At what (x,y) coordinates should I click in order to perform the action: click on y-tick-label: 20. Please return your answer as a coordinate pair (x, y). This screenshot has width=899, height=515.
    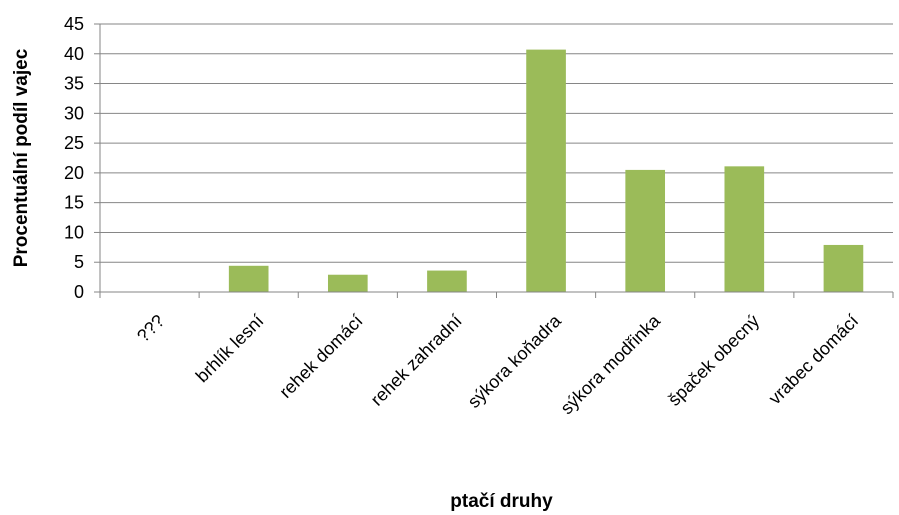
    Looking at the image, I should click on (74, 173).